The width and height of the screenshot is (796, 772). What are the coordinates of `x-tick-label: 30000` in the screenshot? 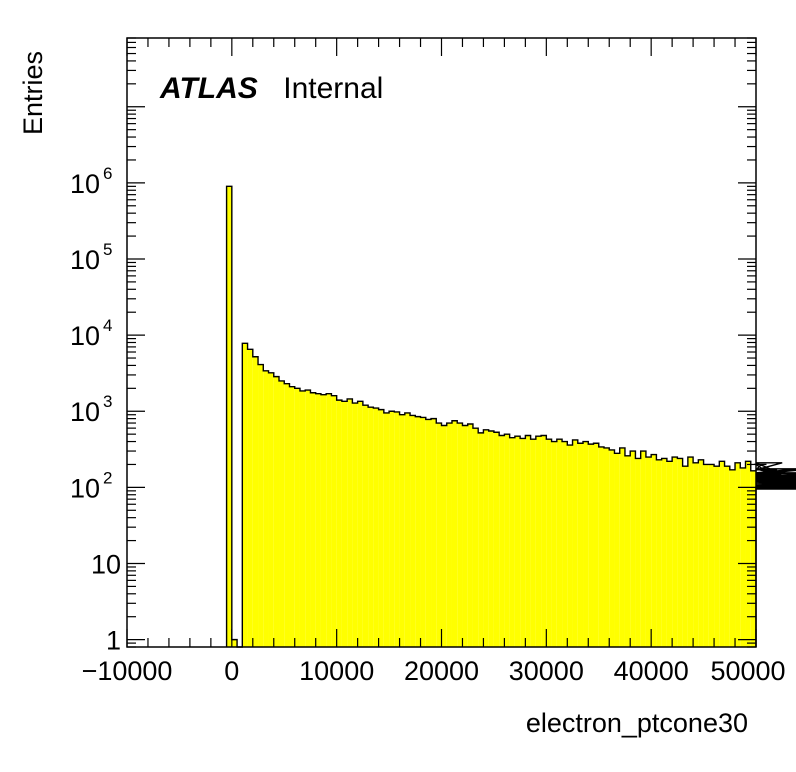 It's located at (546, 671).